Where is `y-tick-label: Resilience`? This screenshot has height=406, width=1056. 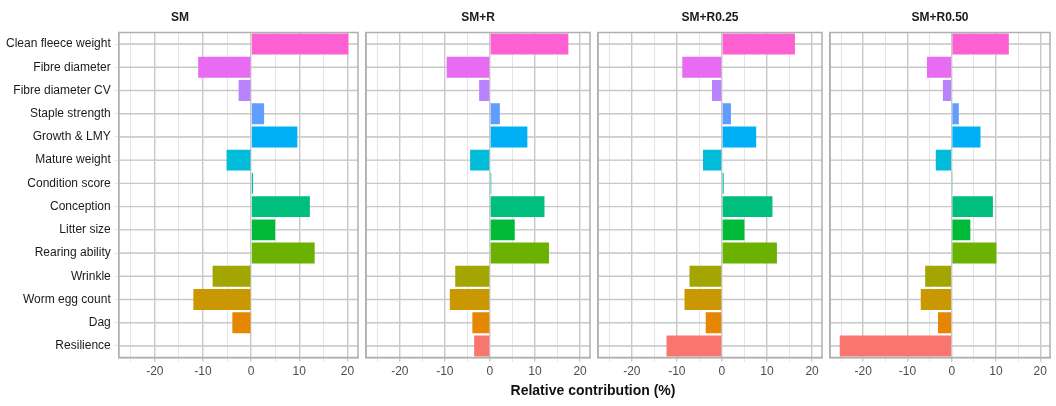
y-tick-label: Resilience is located at coordinates (83, 345).